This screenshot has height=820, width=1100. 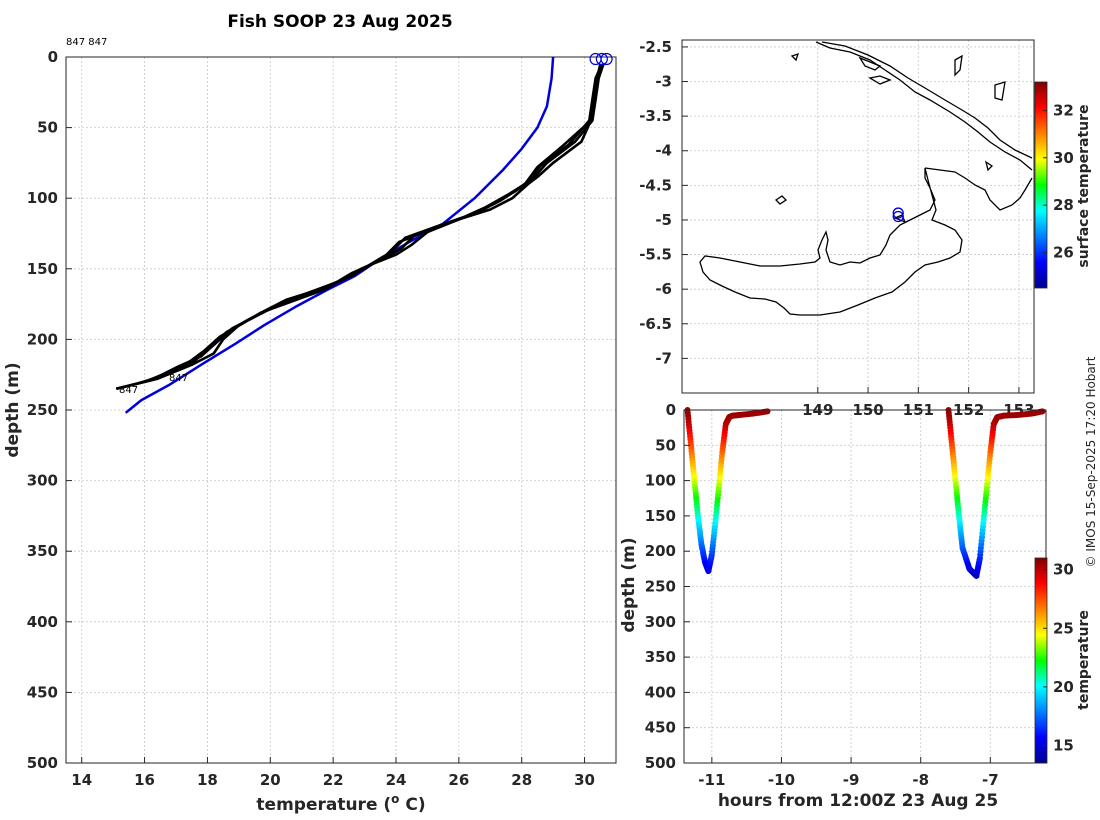 What do you see at coordinates (53, 57) in the screenshot?
I see `profile-ytick-label: 0` at bounding box center [53, 57].